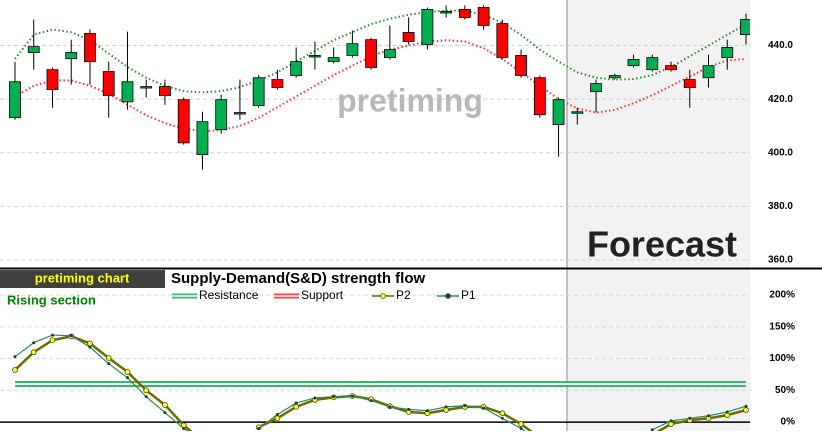  Describe the element at coordinates (298, 278) in the screenshot. I see `panel-title: Supply-Demand(S&D) strength flow` at that location.